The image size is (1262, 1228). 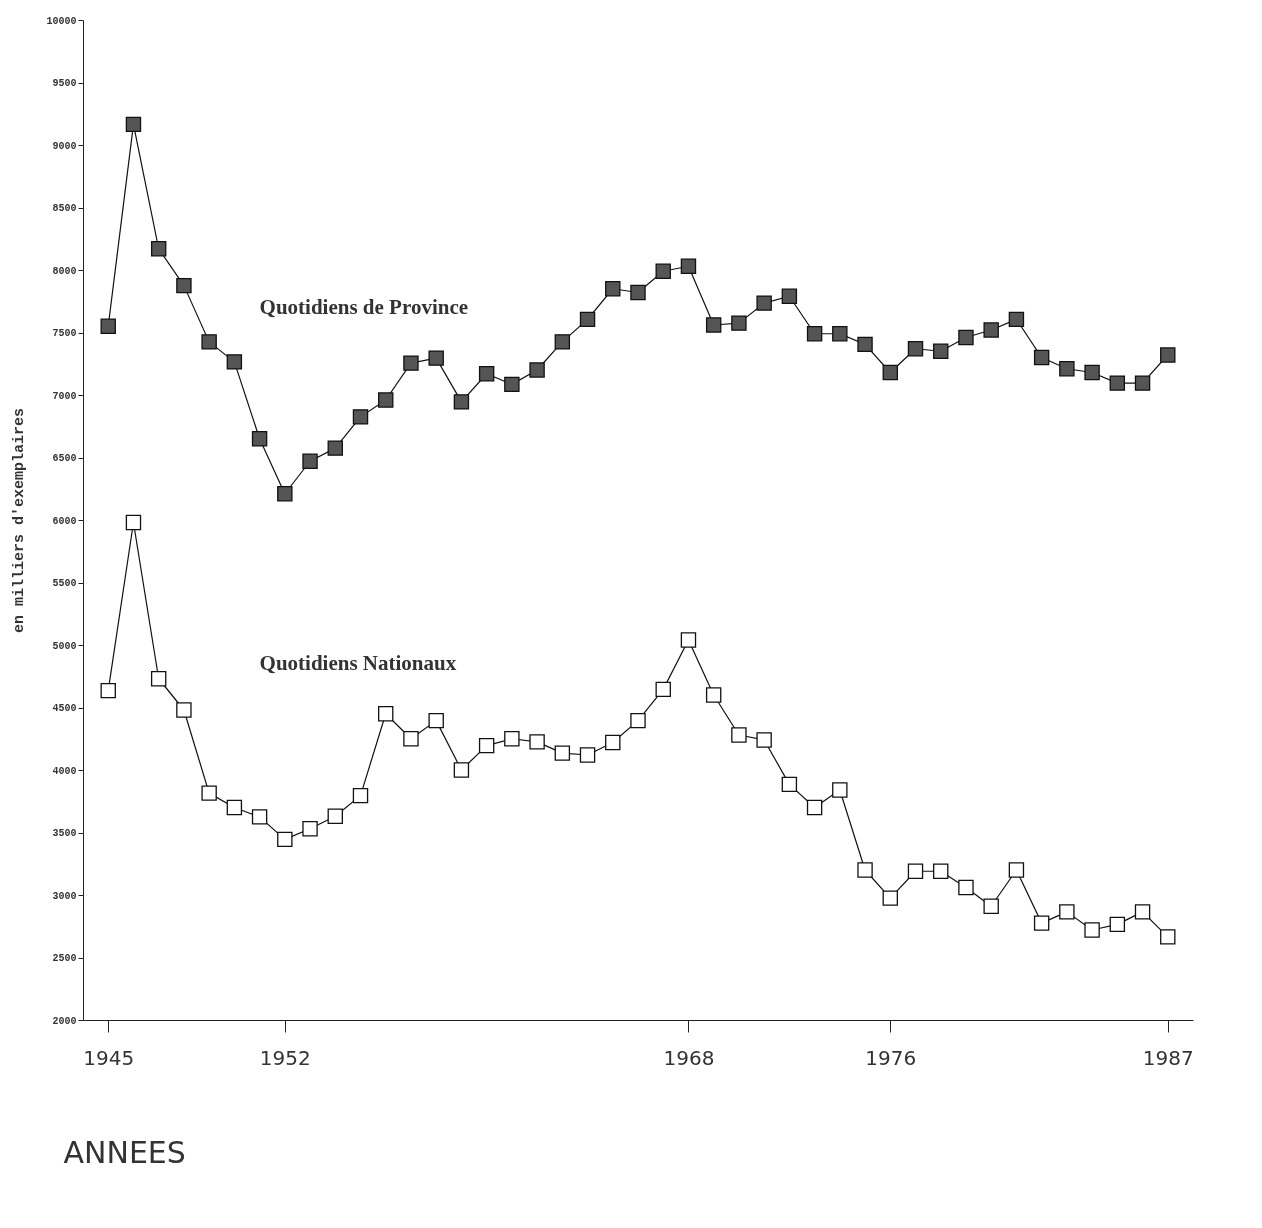 I want to click on series-label: Quotidiens Nationaux, so click(x=358, y=662).